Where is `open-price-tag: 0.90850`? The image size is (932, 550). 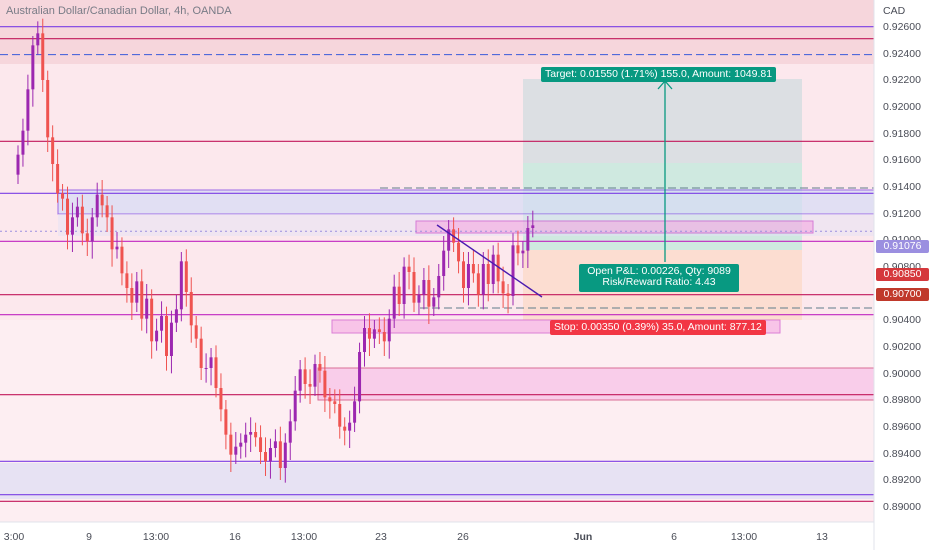
open-price-tag: 0.90850 is located at coordinates (902, 274).